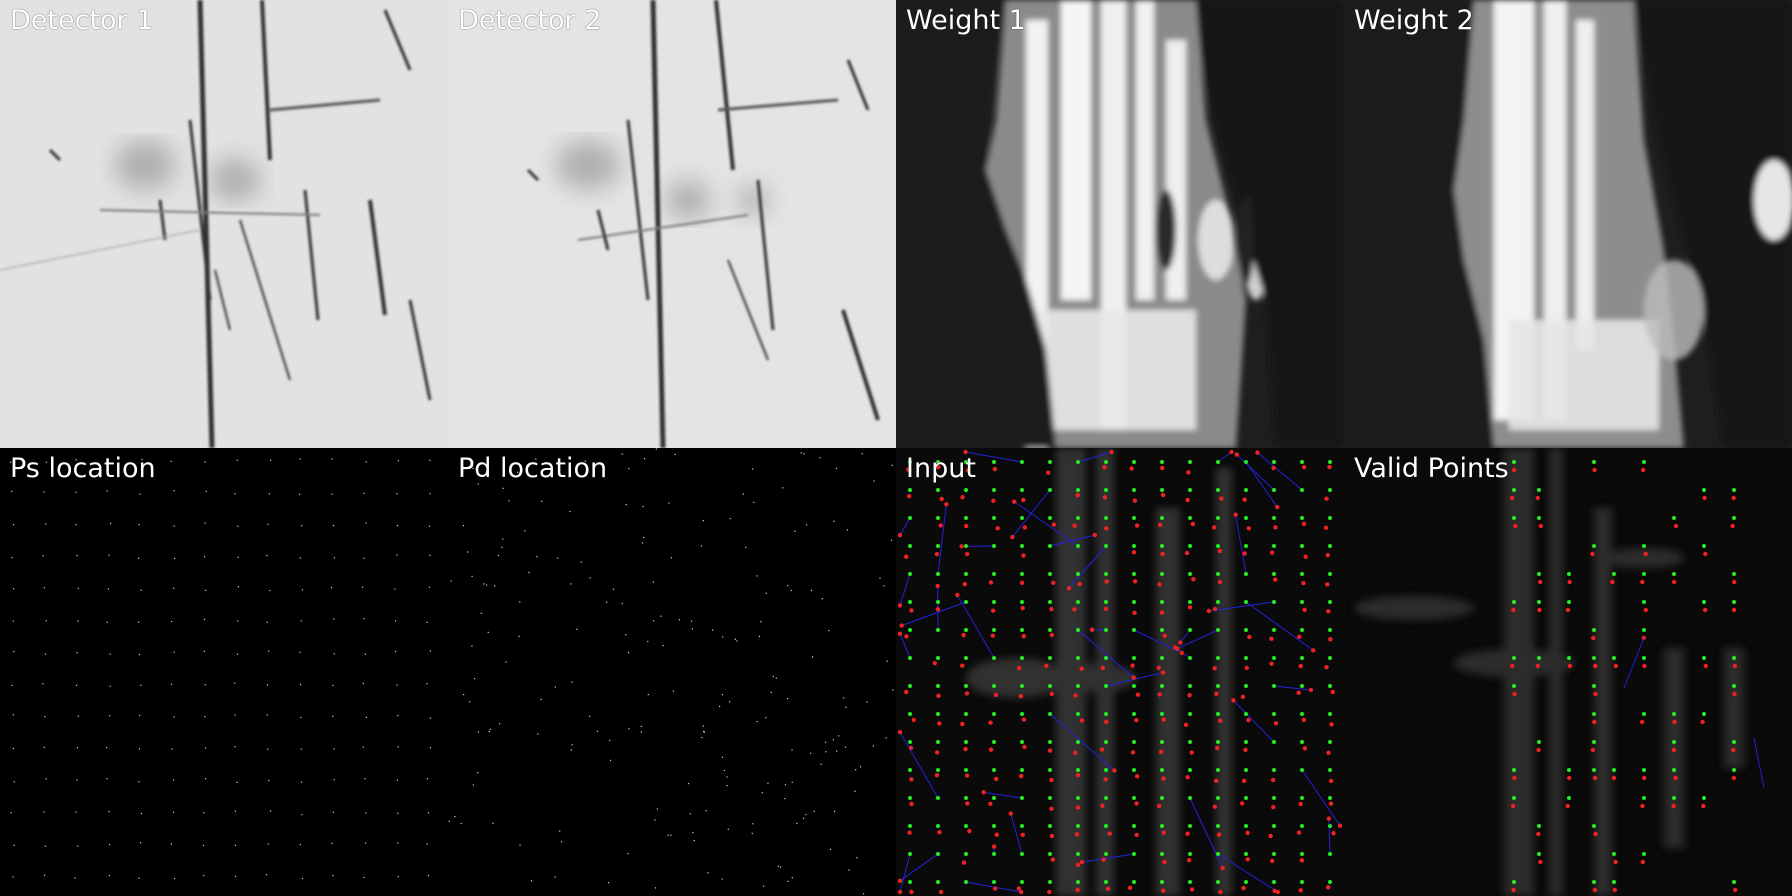 The width and height of the screenshot is (1792, 896). What do you see at coordinates (82, 20) in the screenshot?
I see `detector-1-title: Detector 1` at bounding box center [82, 20].